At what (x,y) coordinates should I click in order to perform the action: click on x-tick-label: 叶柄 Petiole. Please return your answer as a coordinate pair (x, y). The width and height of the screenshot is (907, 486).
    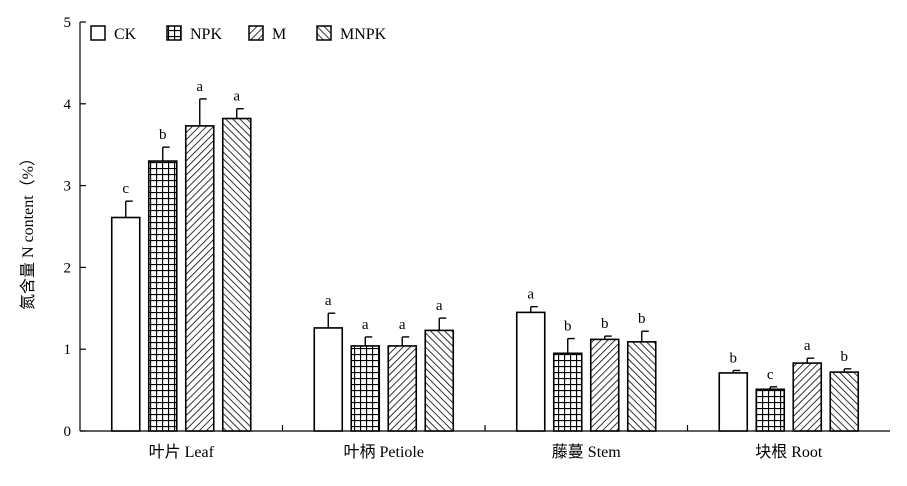
    Looking at the image, I should click on (384, 452).